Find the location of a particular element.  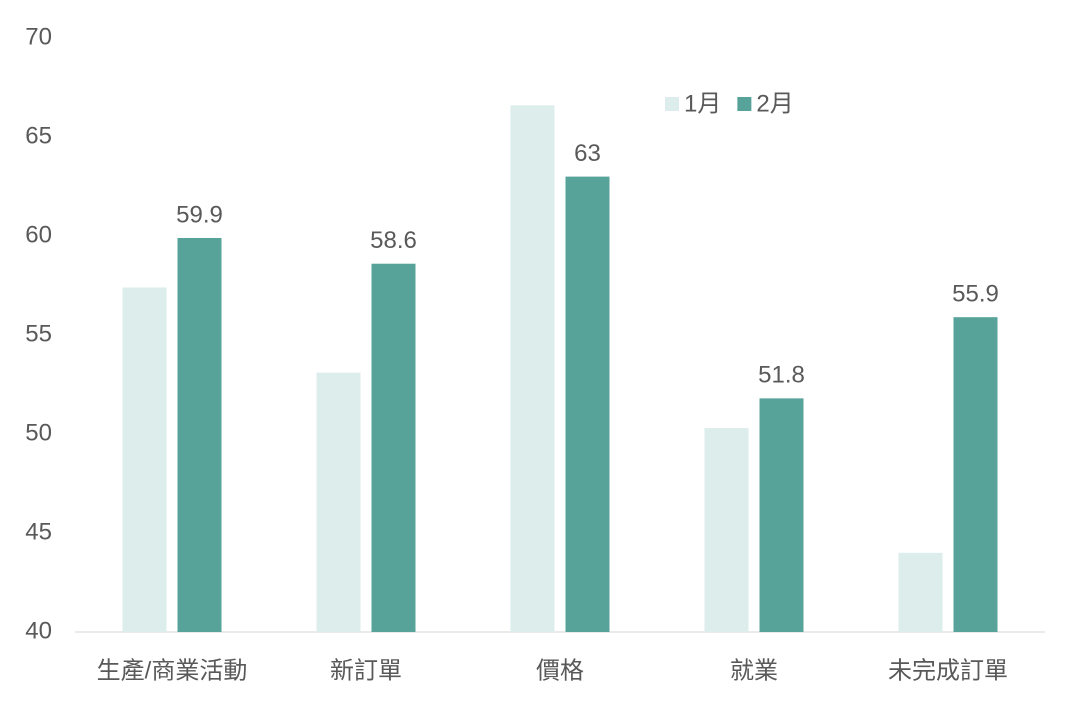

data-label: 55.9 is located at coordinates (975, 294).